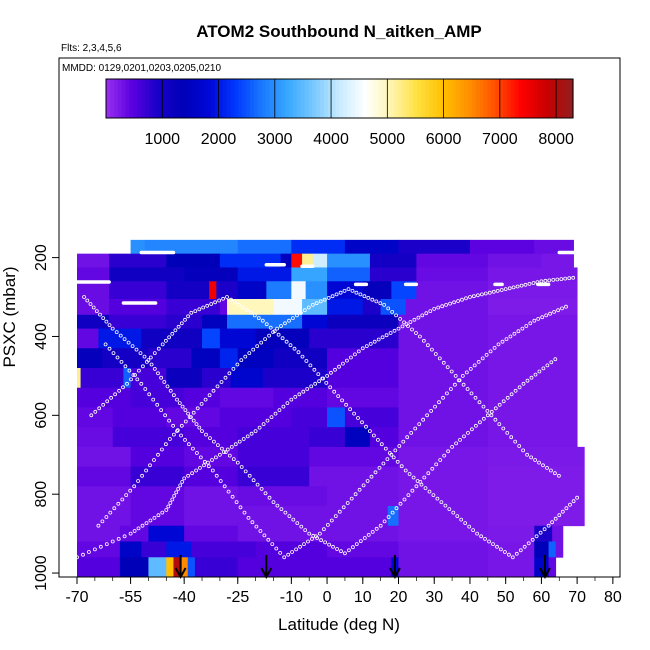 This screenshot has width=650, height=650. What do you see at coordinates (556, 139) in the screenshot?
I see `colorbar-tick-label: 8000` at bounding box center [556, 139].